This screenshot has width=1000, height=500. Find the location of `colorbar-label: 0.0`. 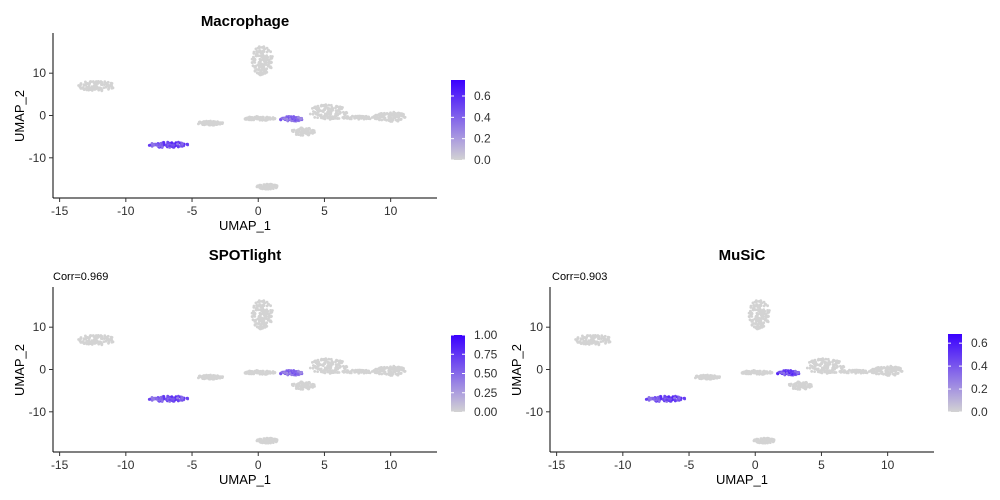

colorbar-label: 0.0 is located at coordinates (482, 160).